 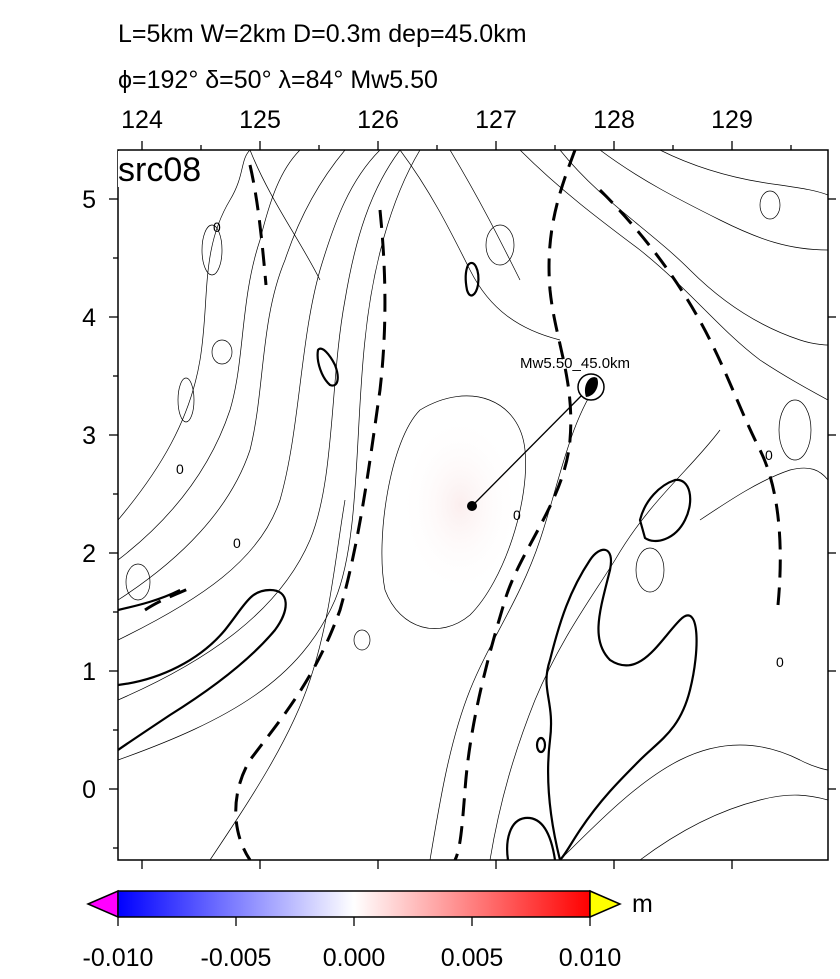 What do you see at coordinates (89, 318) in the screenshot?
I see `y-tick-label: 4` at bounding box center [89, 318].